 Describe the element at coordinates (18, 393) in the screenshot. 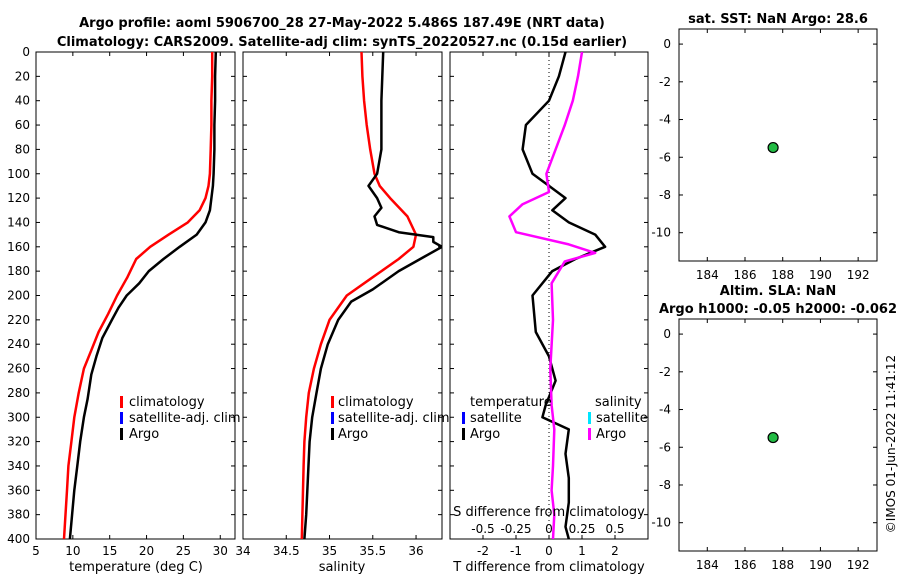

I see `depth-tick-label: 280` at that location.